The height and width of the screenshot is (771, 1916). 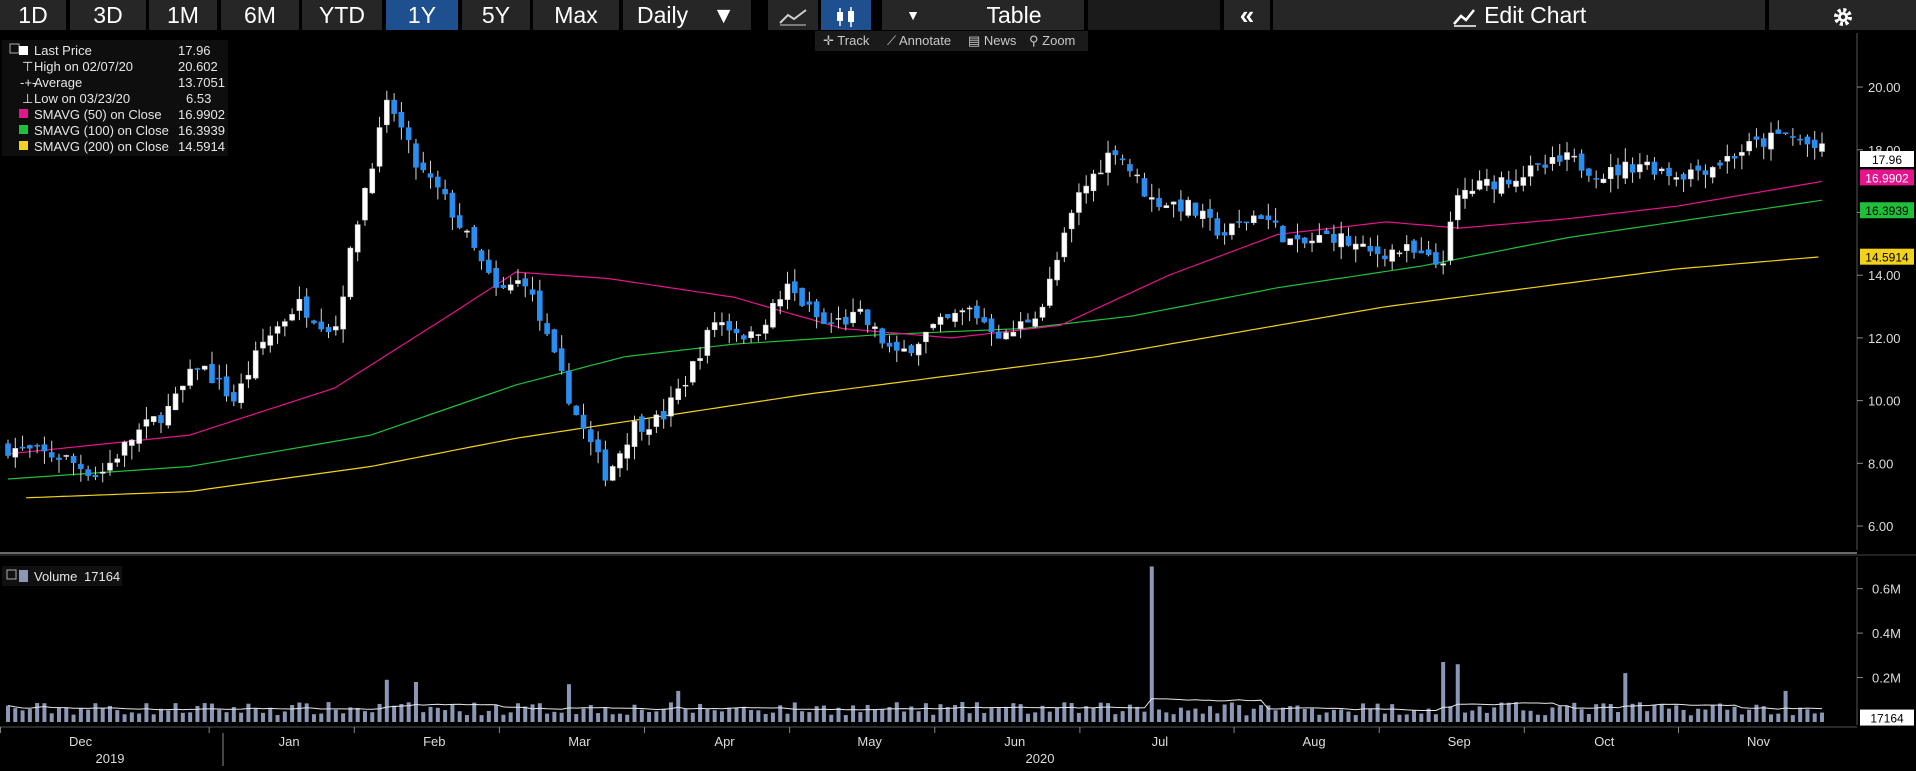 What do you see at coordinates (496, 15) in the screenshot?
I see `range-5y-button: 5Y` at bounding box center [496, 15].